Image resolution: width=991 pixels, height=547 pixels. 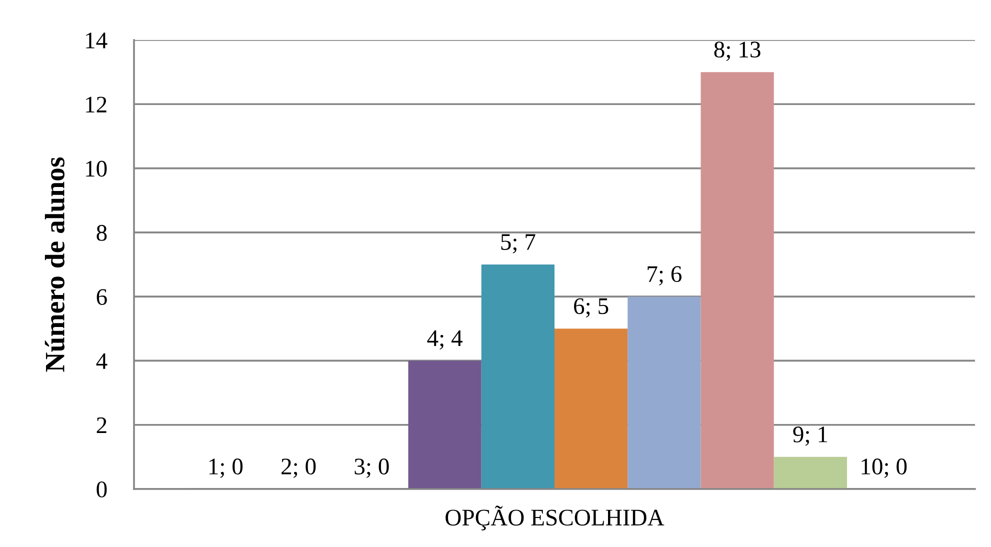 What do you see at coordinates (101, 297) in the screenshot?
I see `y-tick-label: 6` at bounding box center [101, 297].